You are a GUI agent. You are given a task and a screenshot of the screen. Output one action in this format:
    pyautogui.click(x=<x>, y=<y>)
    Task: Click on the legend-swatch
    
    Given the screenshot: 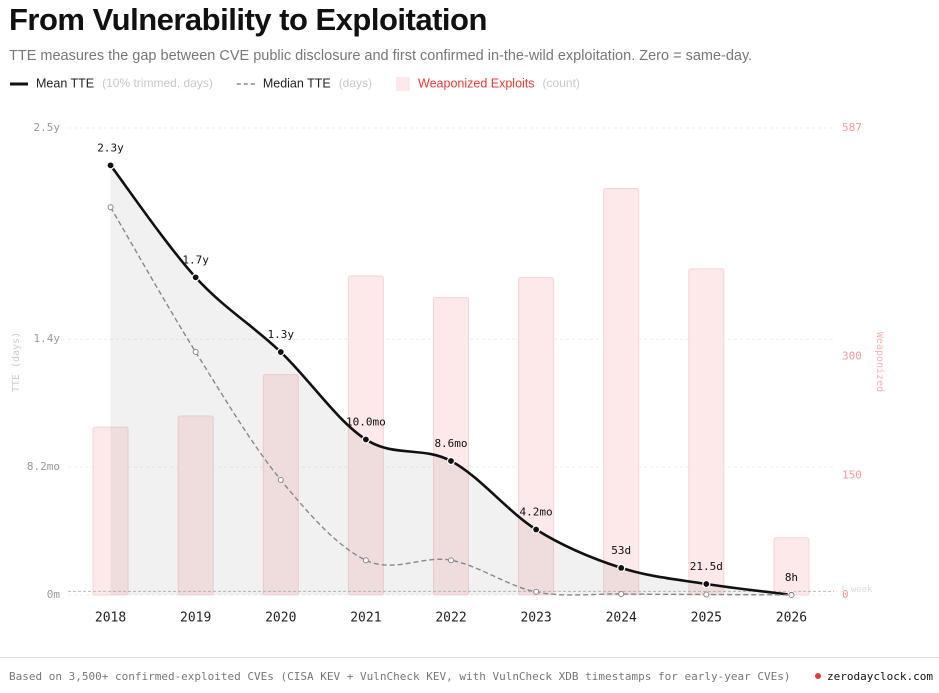 What is the action you would take?
    pyautogui.click(x=403, y=84)
    